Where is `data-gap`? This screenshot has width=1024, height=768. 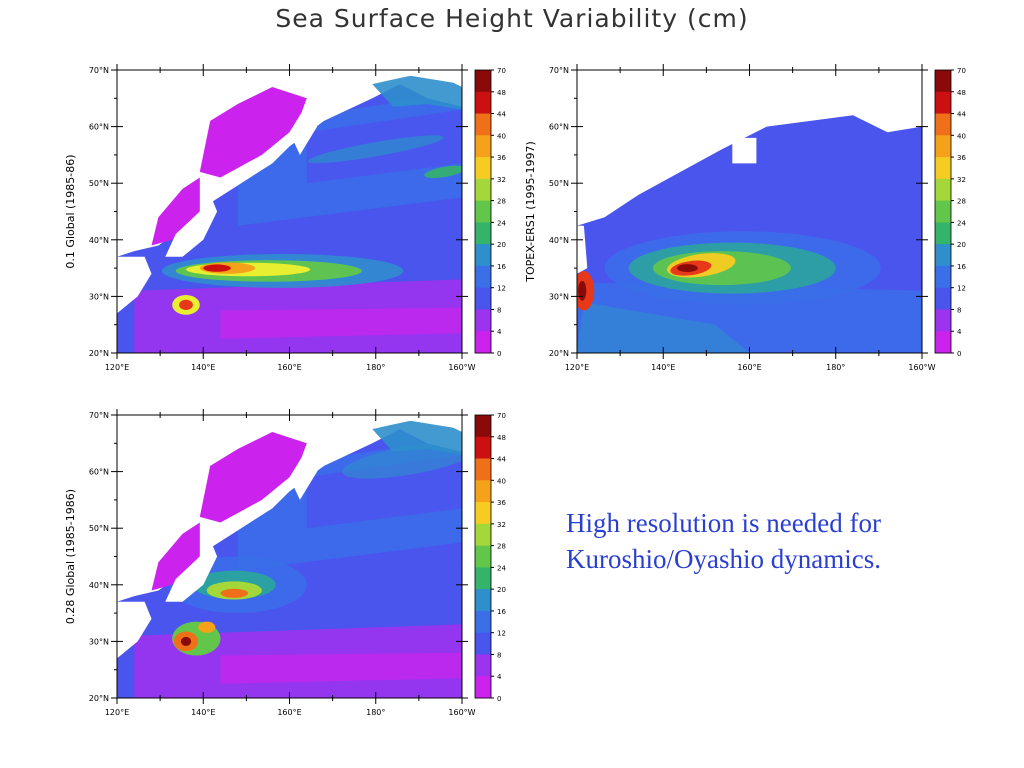 data-gap is located at coordinates (744, 150).